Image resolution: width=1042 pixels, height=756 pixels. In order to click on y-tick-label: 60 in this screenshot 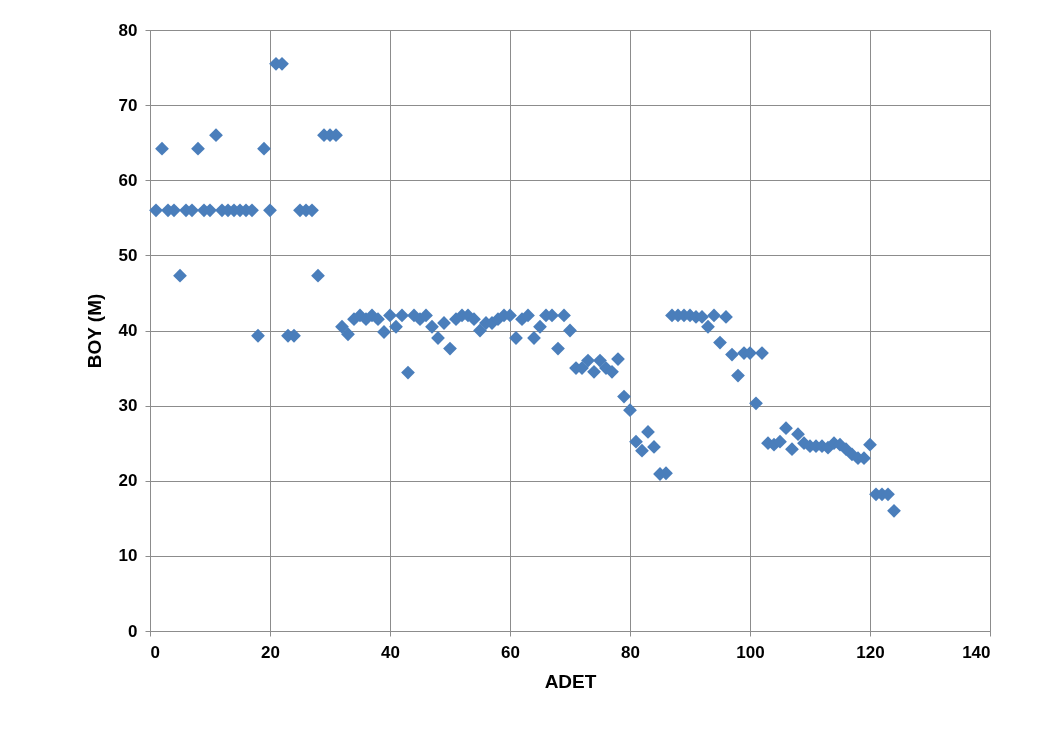, I will do `click(128, 180)`.